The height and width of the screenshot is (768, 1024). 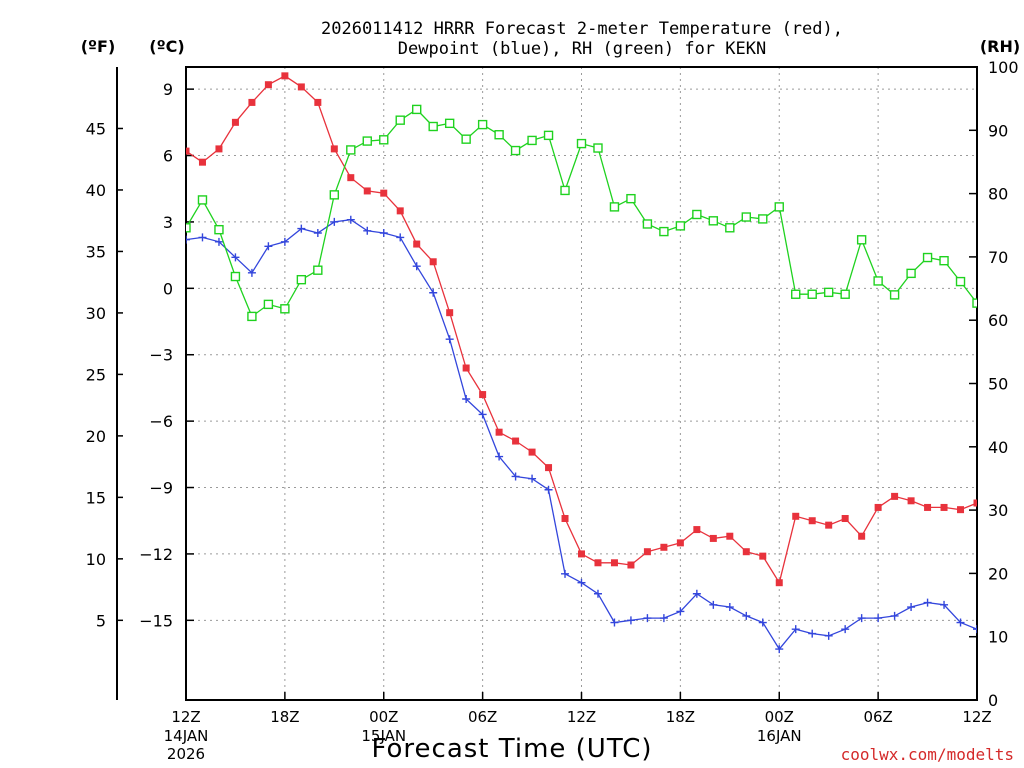 What do you see at coordinates (998, 510) in the screenshot?
I see `rh-tick-label: 30` at bounding box center [998, 510].